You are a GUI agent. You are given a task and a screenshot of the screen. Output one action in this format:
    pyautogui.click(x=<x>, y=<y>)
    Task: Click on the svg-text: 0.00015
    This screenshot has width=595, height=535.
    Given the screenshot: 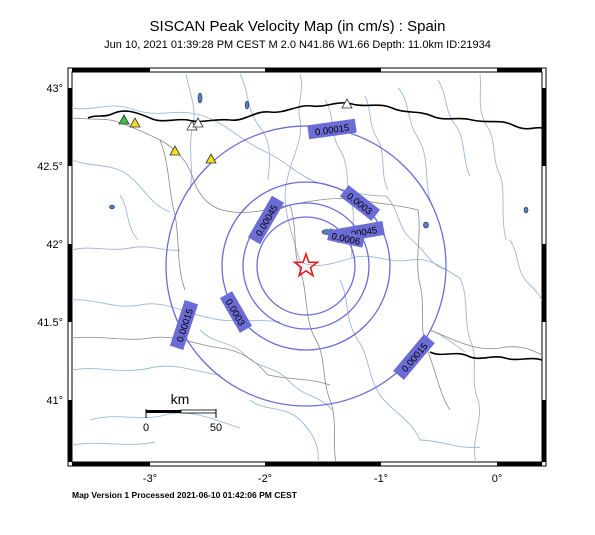 What is the action you would take?
    pyautogui.click(x=332, y=131)
    